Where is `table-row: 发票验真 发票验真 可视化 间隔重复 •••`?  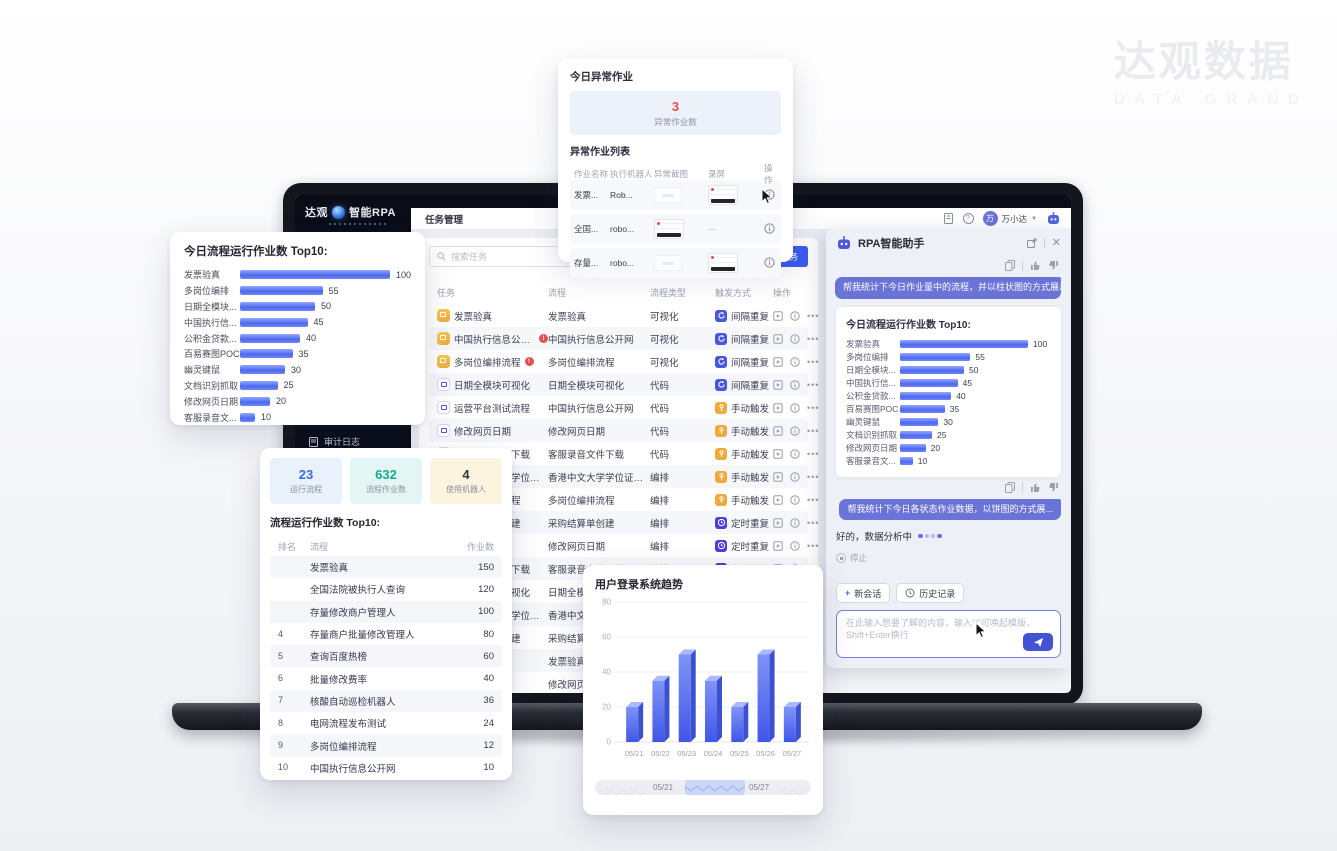
table-row: 发票验真 发票验真 可视化 间隔重复 ••• is located at coordinates (623, 315).